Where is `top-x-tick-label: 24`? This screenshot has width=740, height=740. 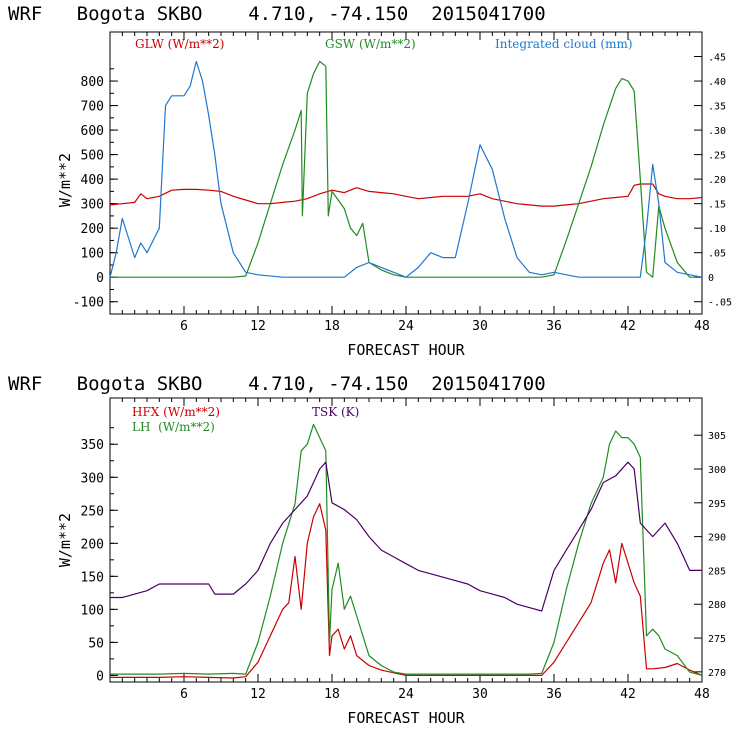 top-x-tick-label: 24 is located at coordinates (406, 326).